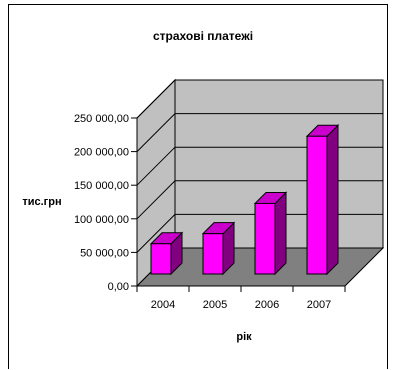 The height and width of the screenshot is (370, 398). I want to click on bar-2004, so click(166, 253).